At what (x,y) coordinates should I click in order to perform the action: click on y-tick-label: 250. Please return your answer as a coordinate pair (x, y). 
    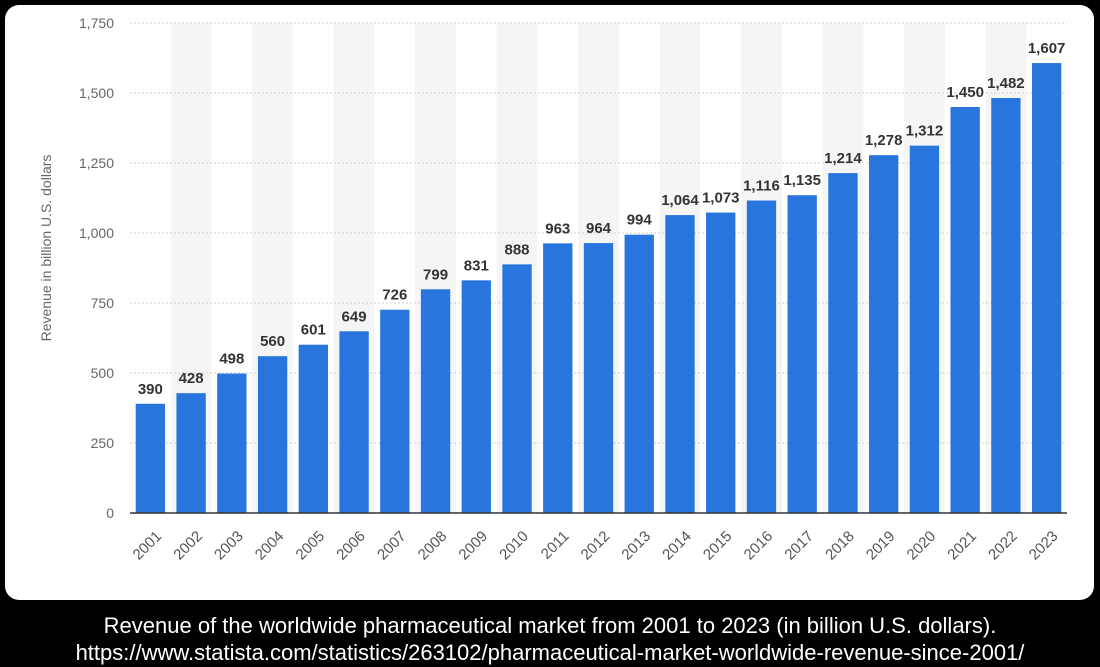
    Looking at the image, I should click on (103, 443).